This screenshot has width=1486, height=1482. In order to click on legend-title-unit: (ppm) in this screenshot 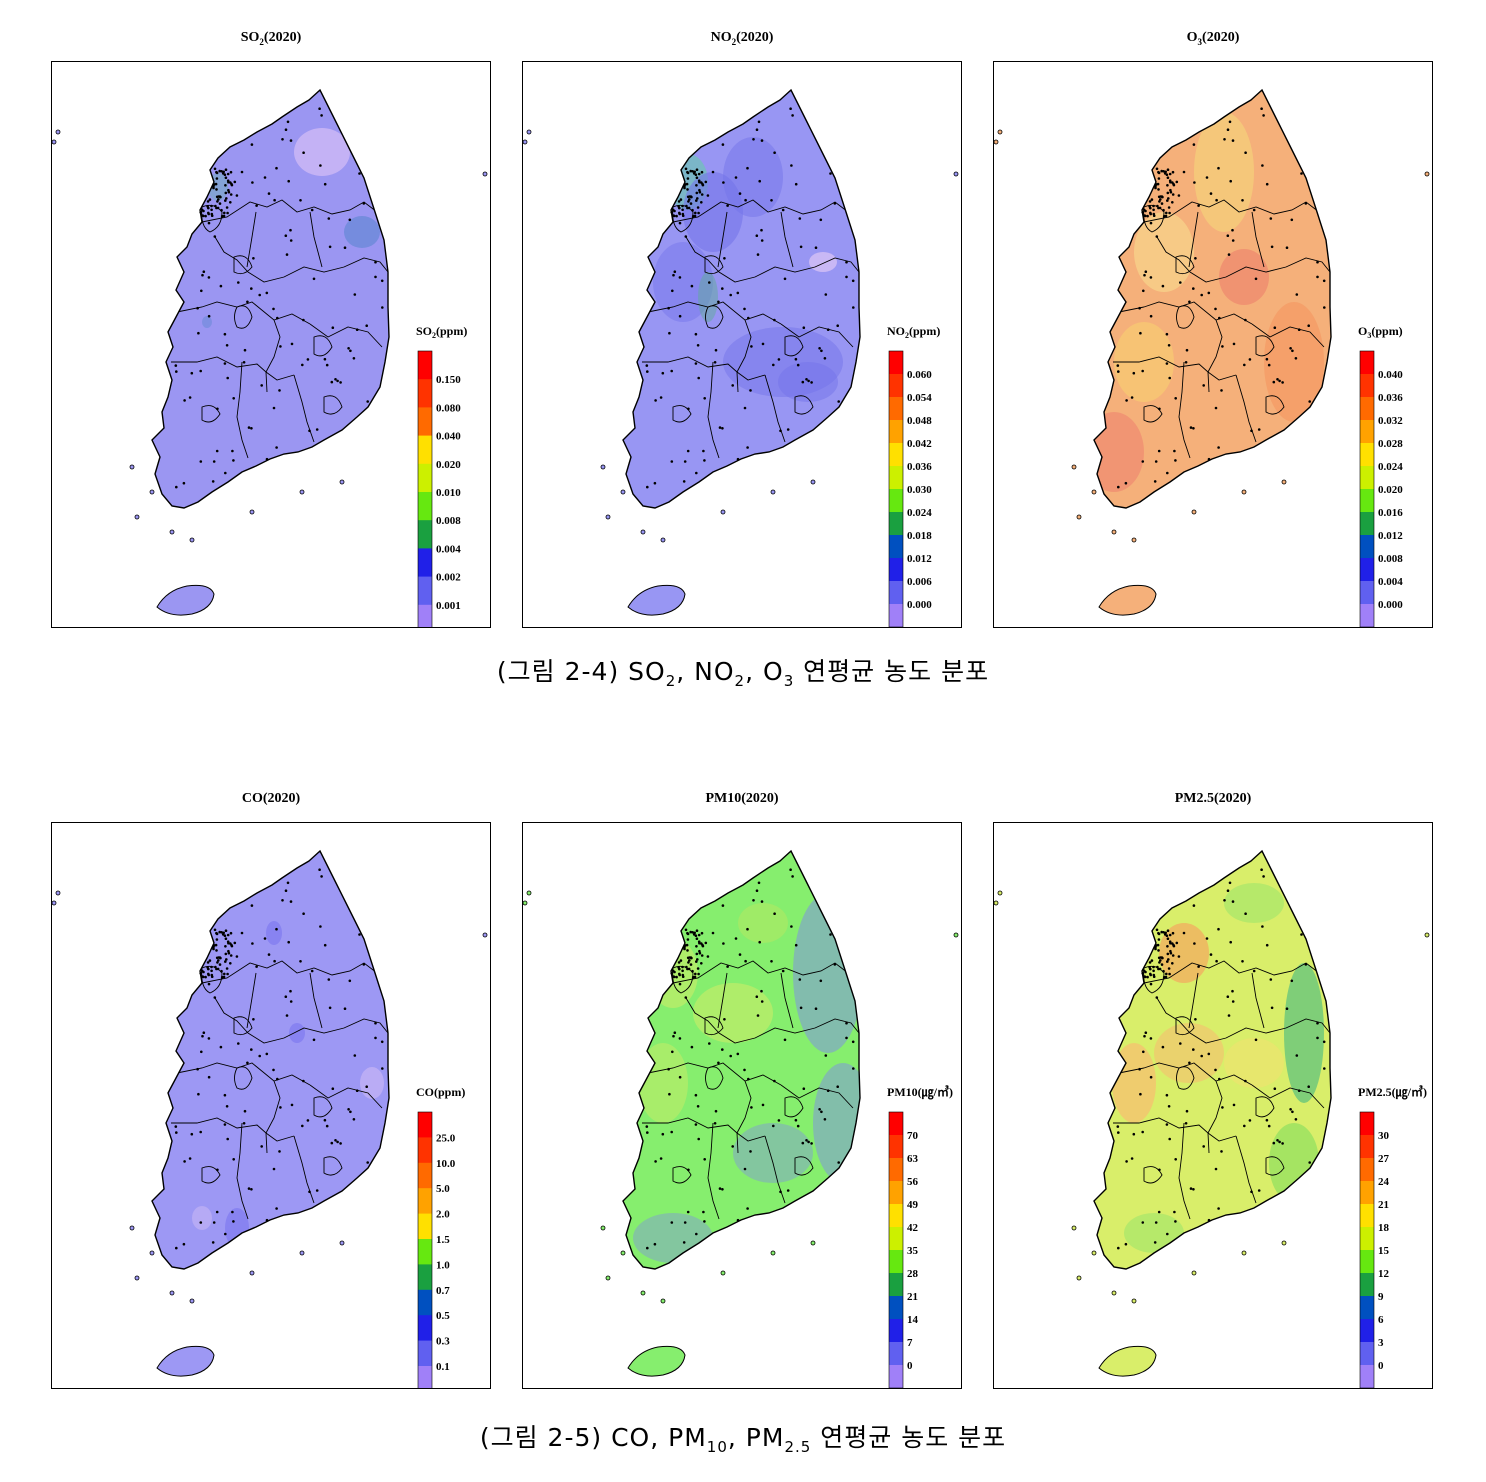, I will do `click(924, 331)`.